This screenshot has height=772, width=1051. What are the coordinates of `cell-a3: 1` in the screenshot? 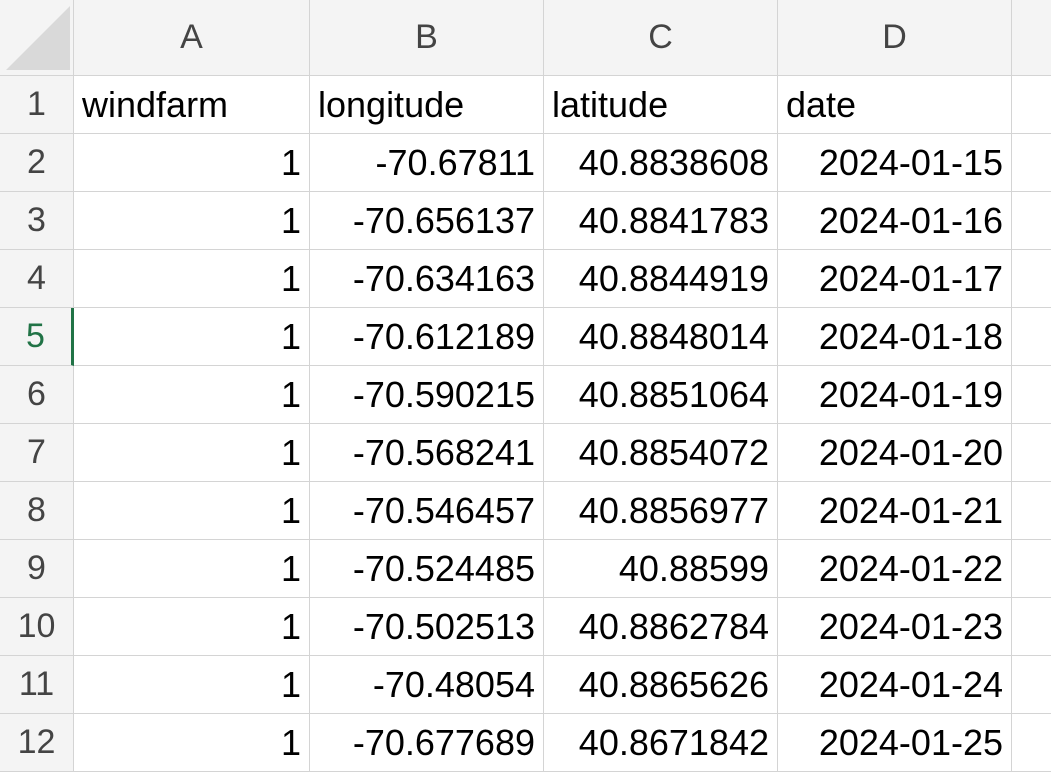 It's located at (192, 221).